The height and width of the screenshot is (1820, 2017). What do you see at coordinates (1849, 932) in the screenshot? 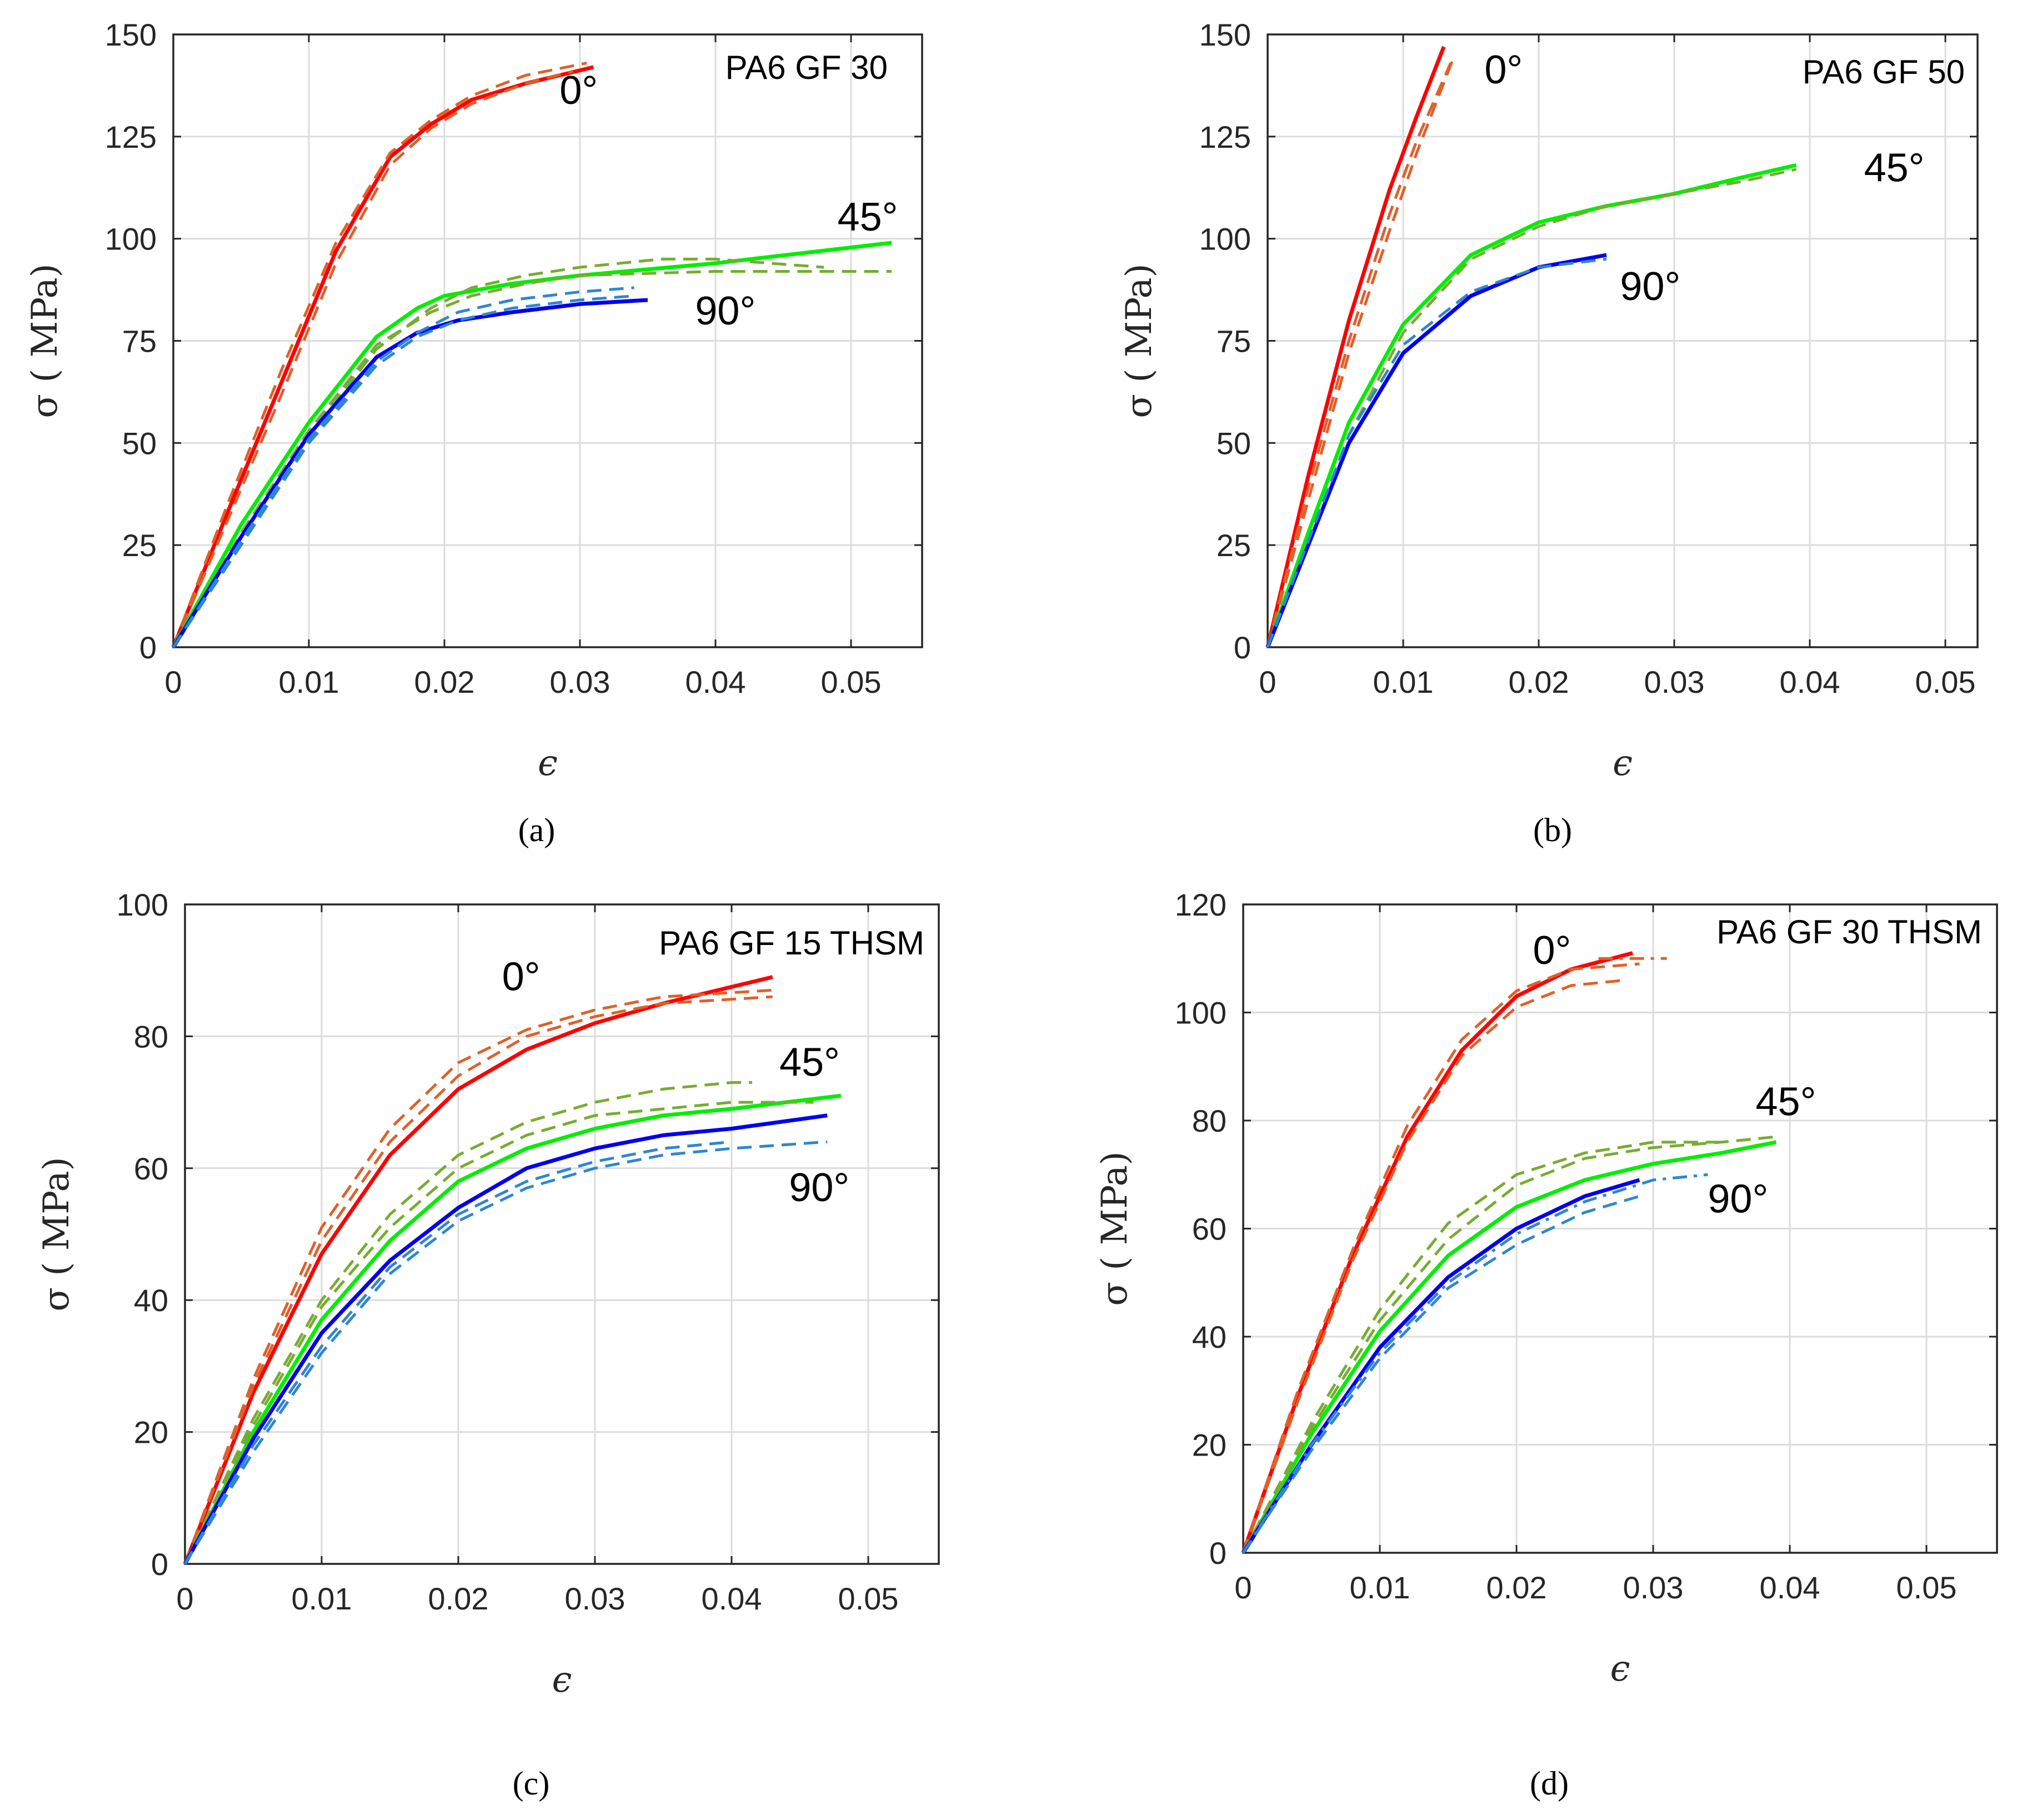
I see `material-label: PA6 GF 30 THSM` at bounding box center [1849, 932].